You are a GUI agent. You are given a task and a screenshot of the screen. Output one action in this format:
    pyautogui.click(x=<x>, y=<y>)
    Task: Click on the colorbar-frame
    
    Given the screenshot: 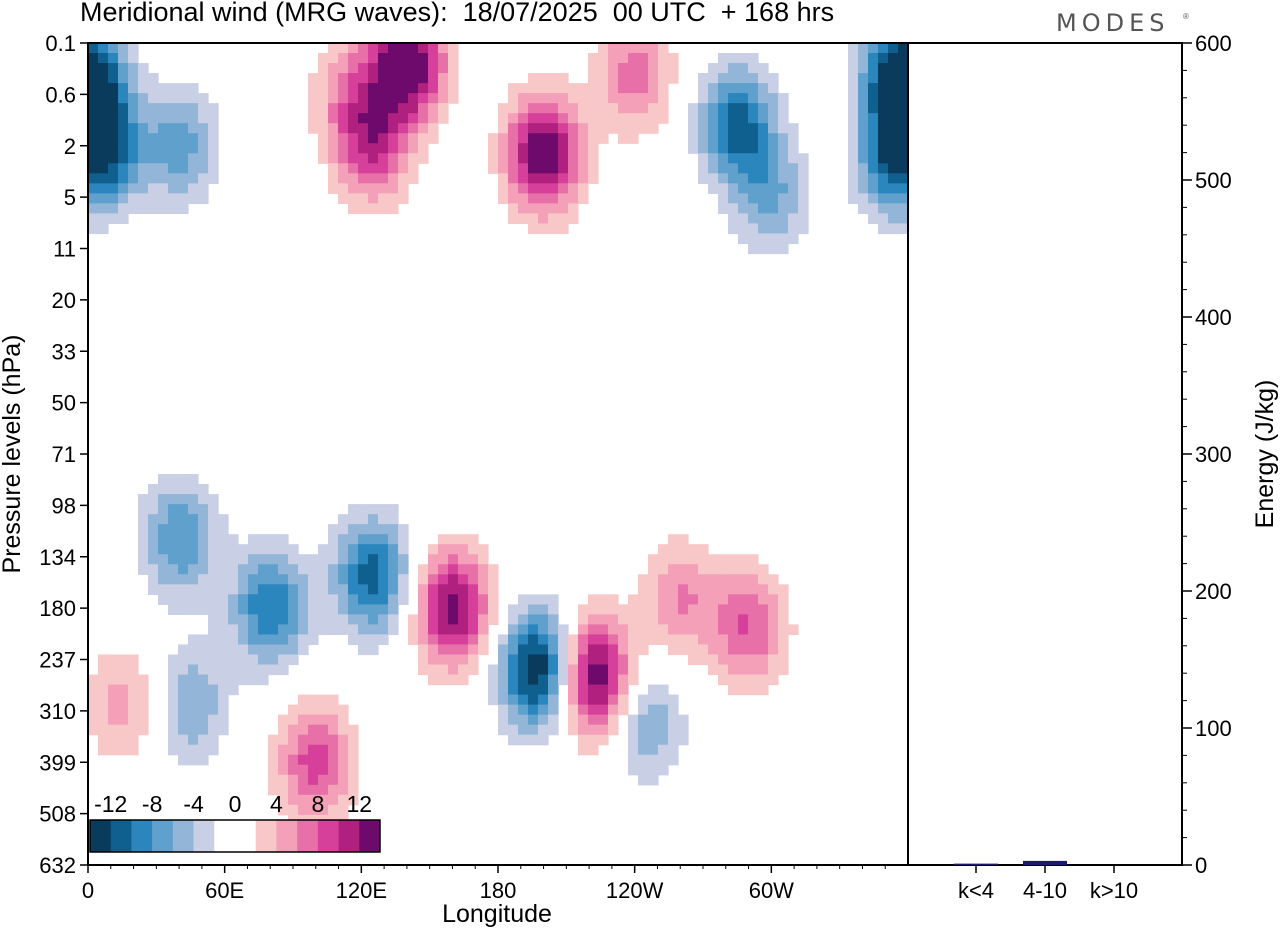 What is the action you would take?
    pyautogui.click(x=235, y=836)
    